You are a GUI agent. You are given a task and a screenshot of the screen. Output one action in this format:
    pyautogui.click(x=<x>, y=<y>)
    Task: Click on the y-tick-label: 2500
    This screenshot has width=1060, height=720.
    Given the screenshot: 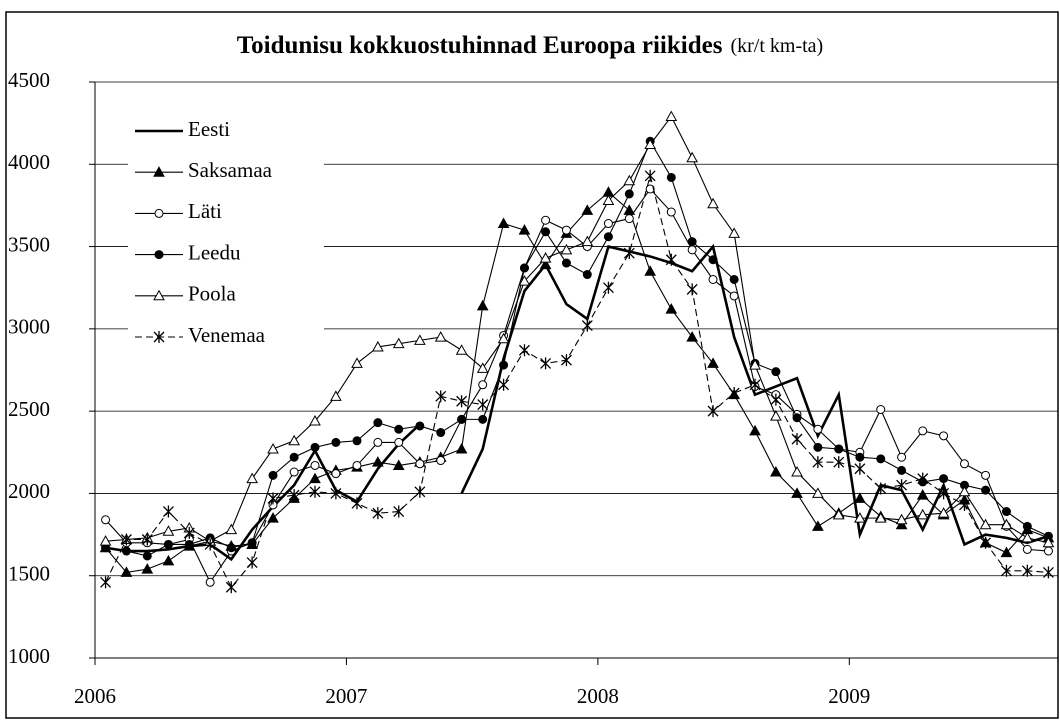 What is the action you would take?
    pyautogui.click(x=29, y=409)
    